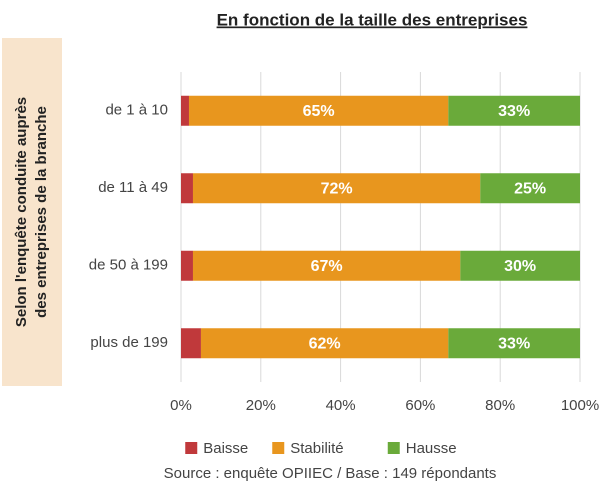 Image resolution: width=604 pixels, height=486 pixels. Describe the element at coordinates (500, 405) in the screenshot. I see `x-tick-label: 80%` at that location.